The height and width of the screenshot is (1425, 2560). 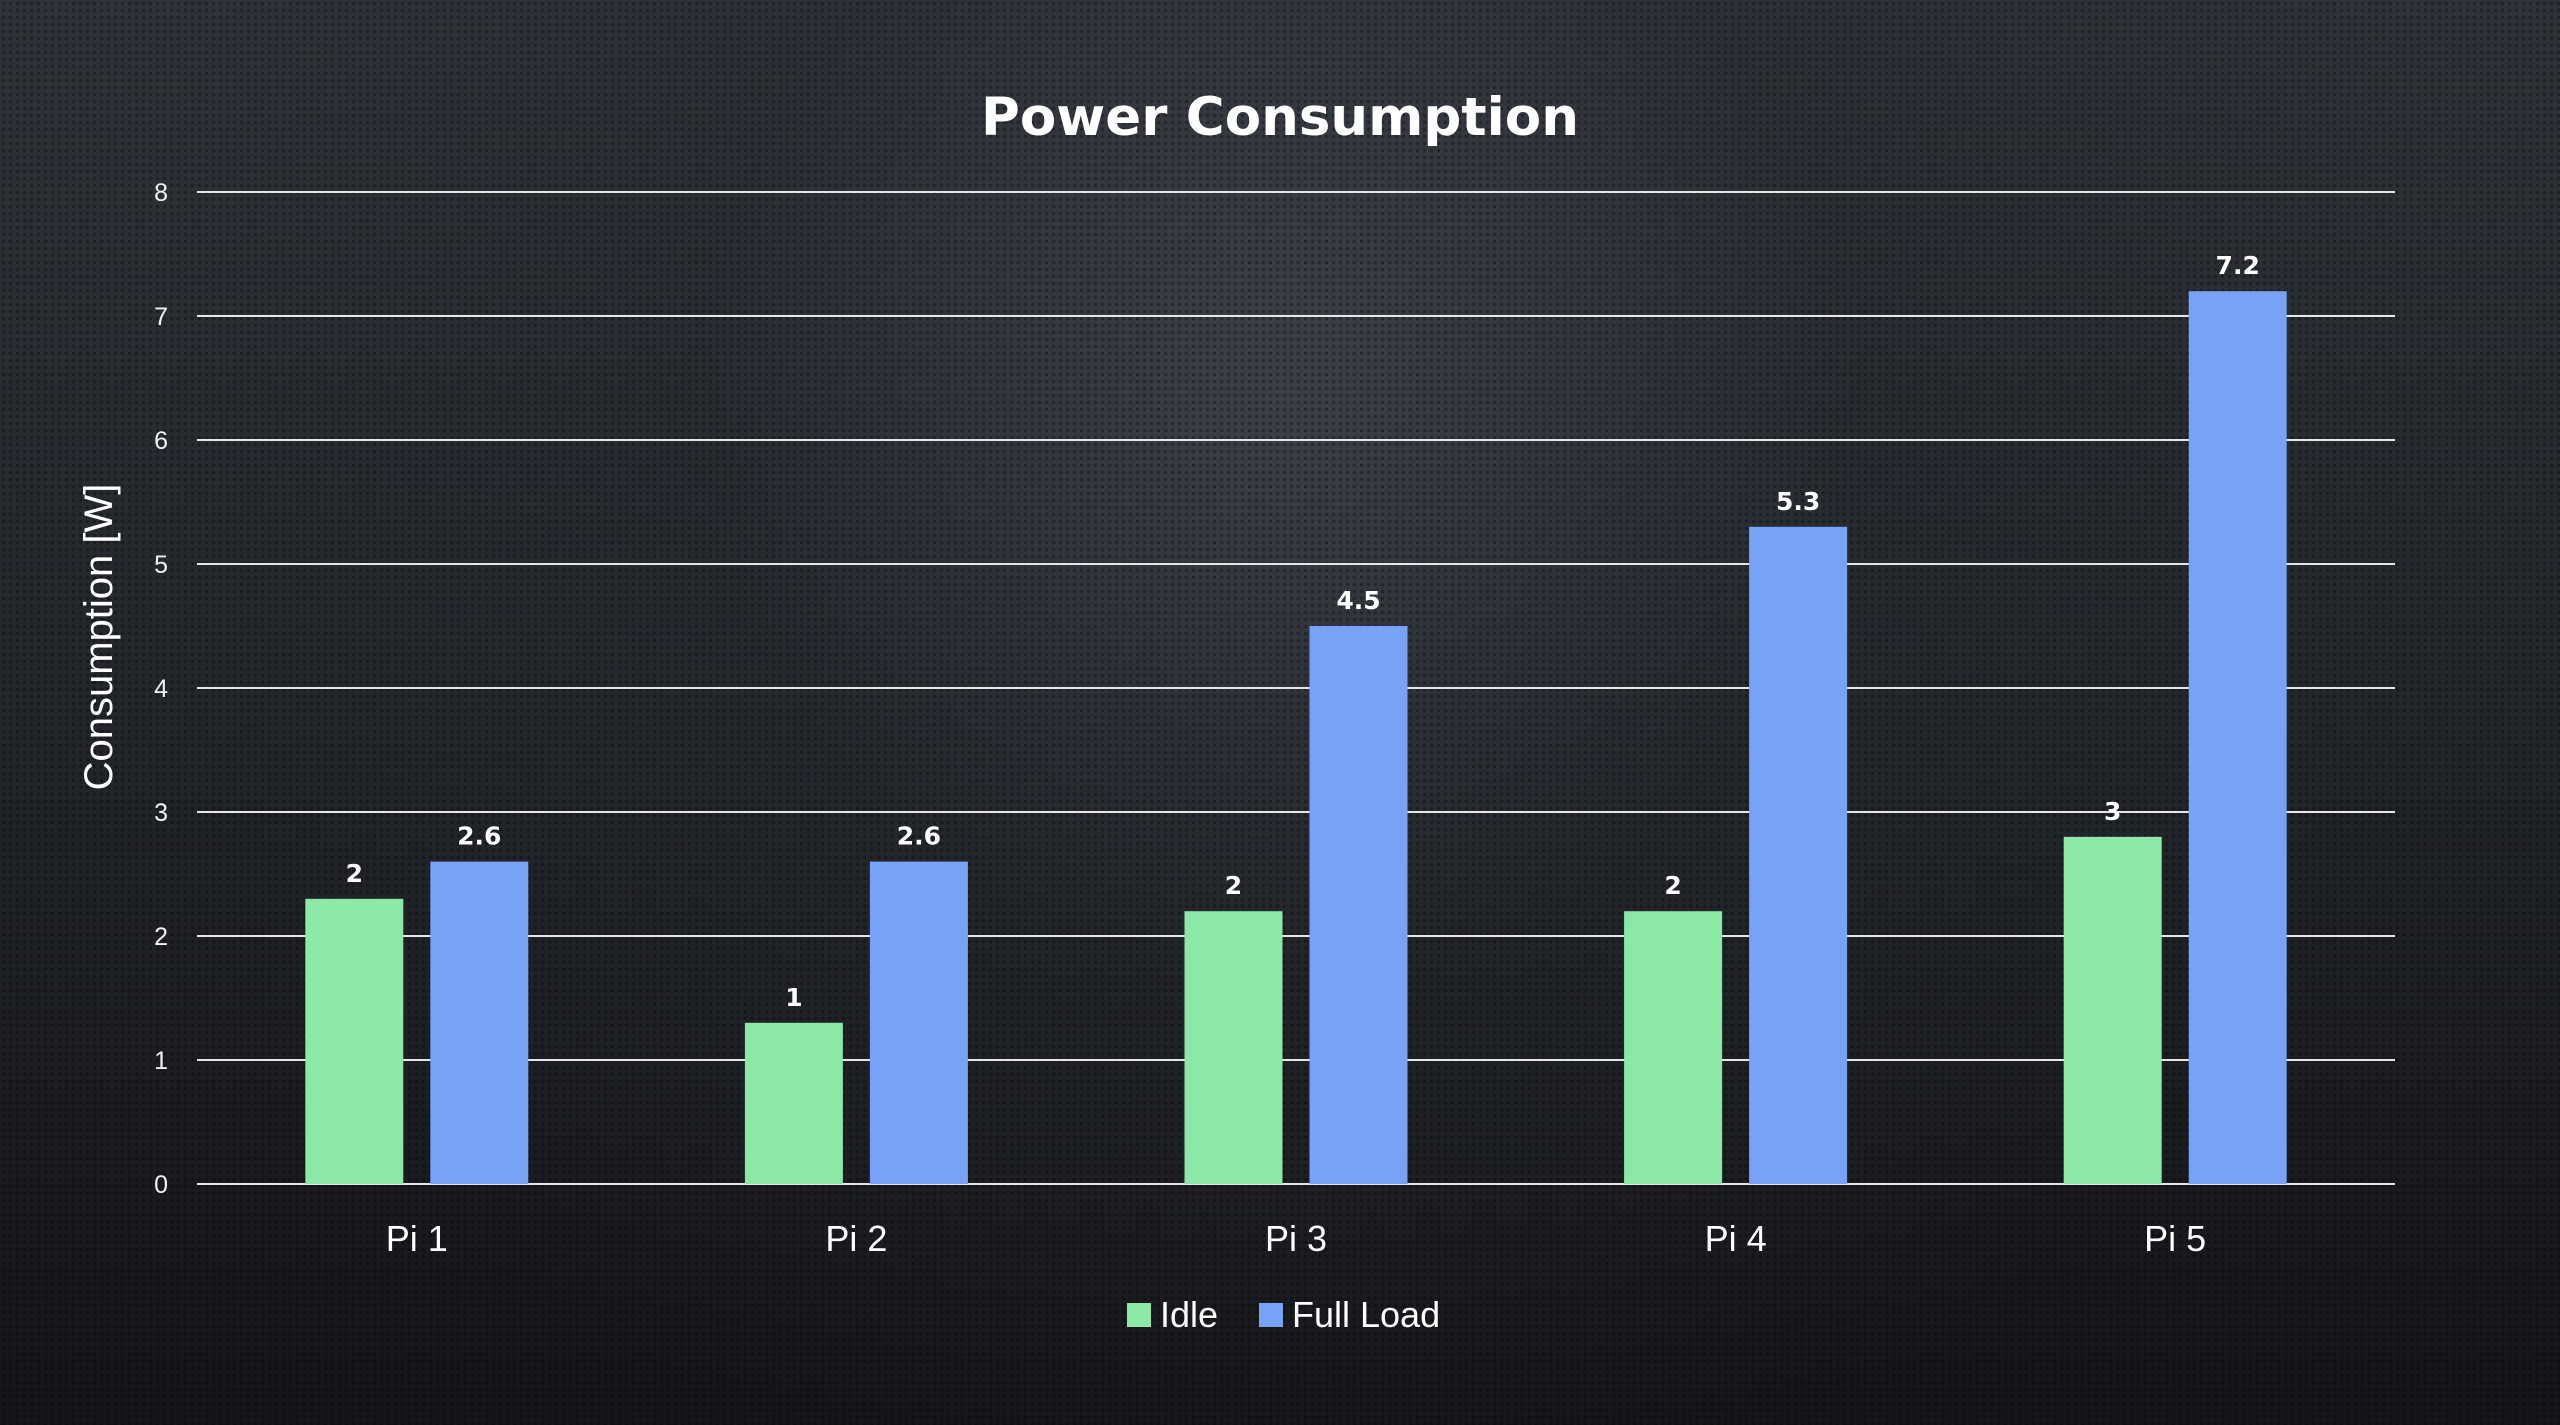 I want to click on x-tick-label: Pi 5, so click(x=2175, y=1238).